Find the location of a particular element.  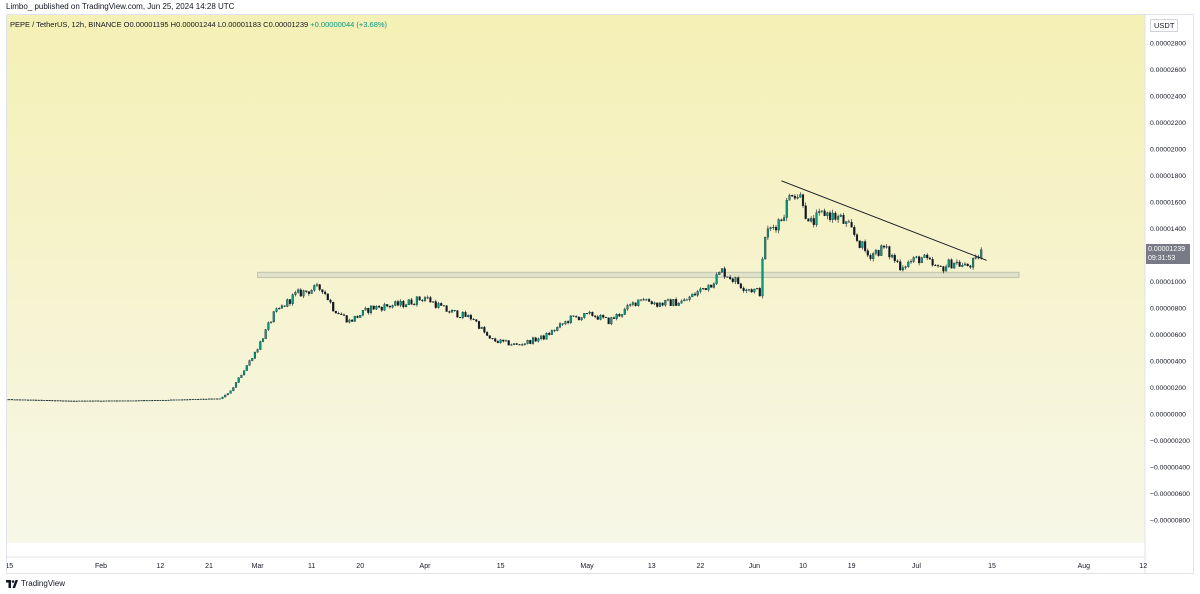

legend-close: C0.00001239 is located at coordinates (286, 24).